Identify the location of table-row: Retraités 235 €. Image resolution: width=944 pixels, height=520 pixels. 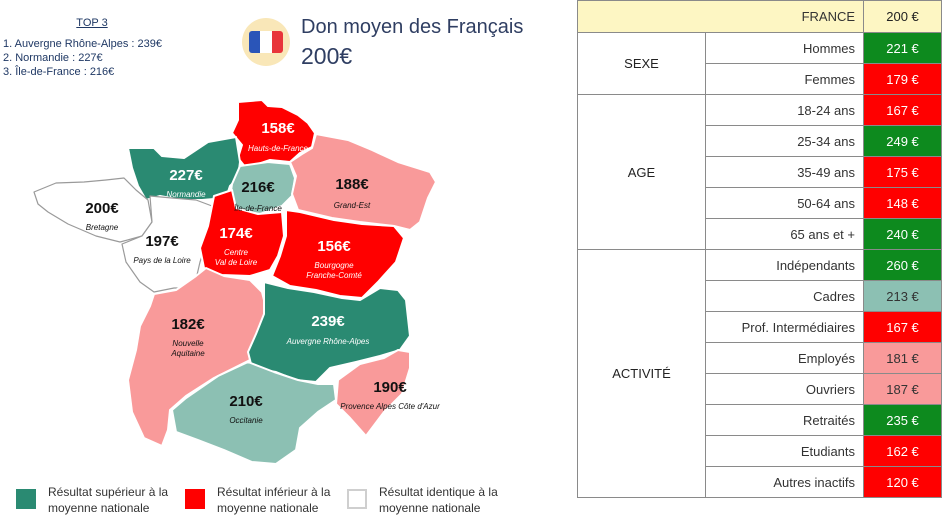
(760, 420).